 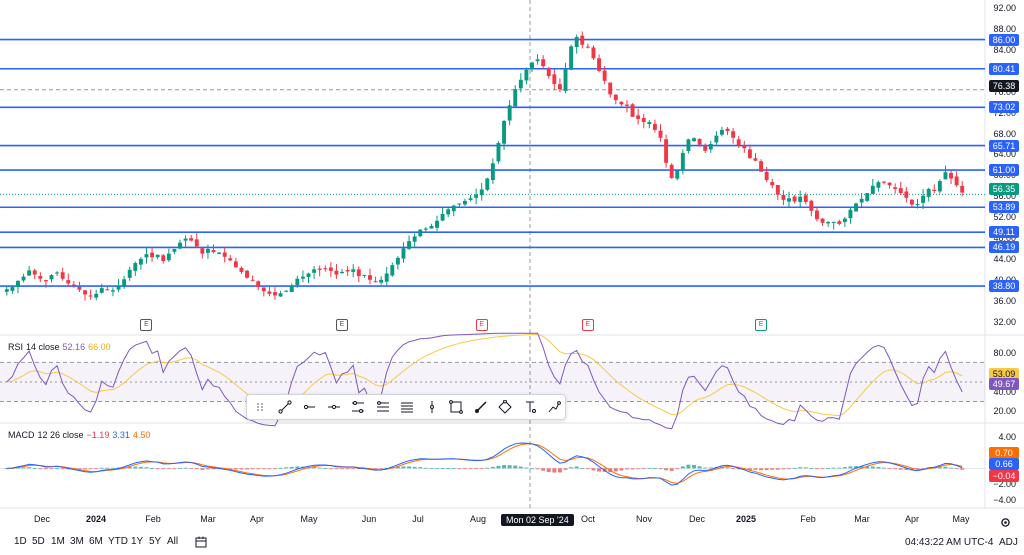 I want to click on rectangle-icon, so click(x=456, y=407).